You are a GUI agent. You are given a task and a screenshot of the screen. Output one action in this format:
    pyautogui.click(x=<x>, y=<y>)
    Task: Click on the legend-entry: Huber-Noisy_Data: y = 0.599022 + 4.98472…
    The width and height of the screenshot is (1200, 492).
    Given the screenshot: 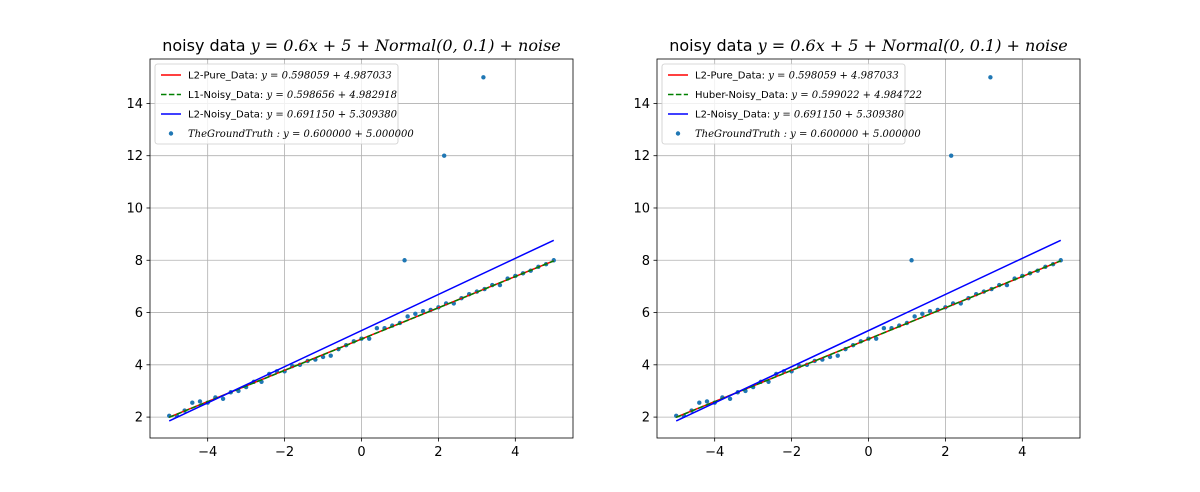 What is the action you would take?
    pyautogui.click(x=808, y=95)
    